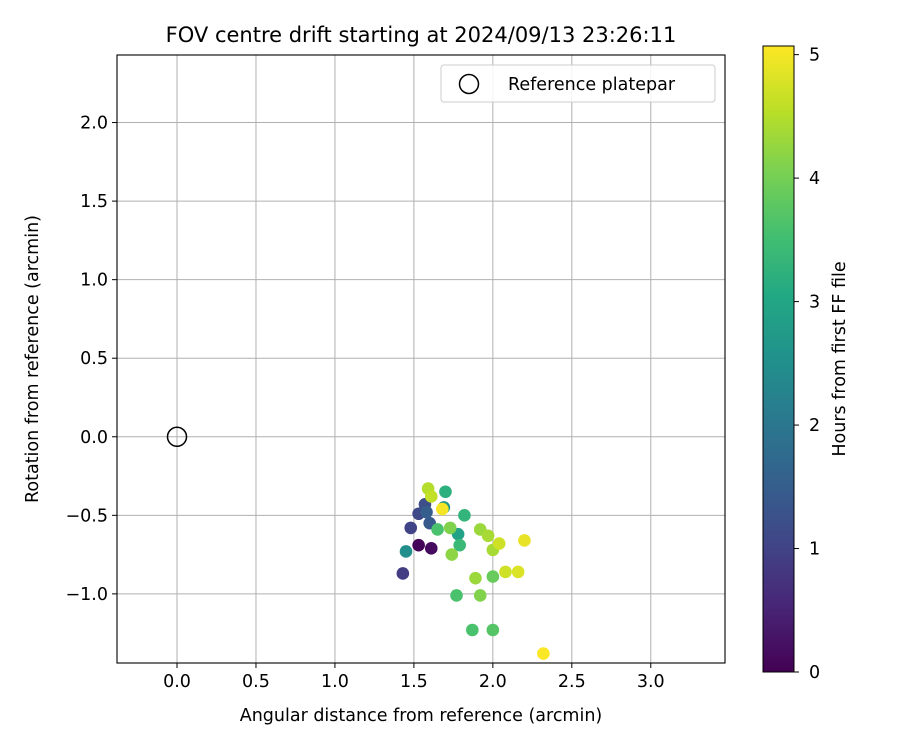 The image size is (900, 750). Describe the element at coordinates (94, 281) in the screenshot. I see `y-tick-label: 1.0` at that location.